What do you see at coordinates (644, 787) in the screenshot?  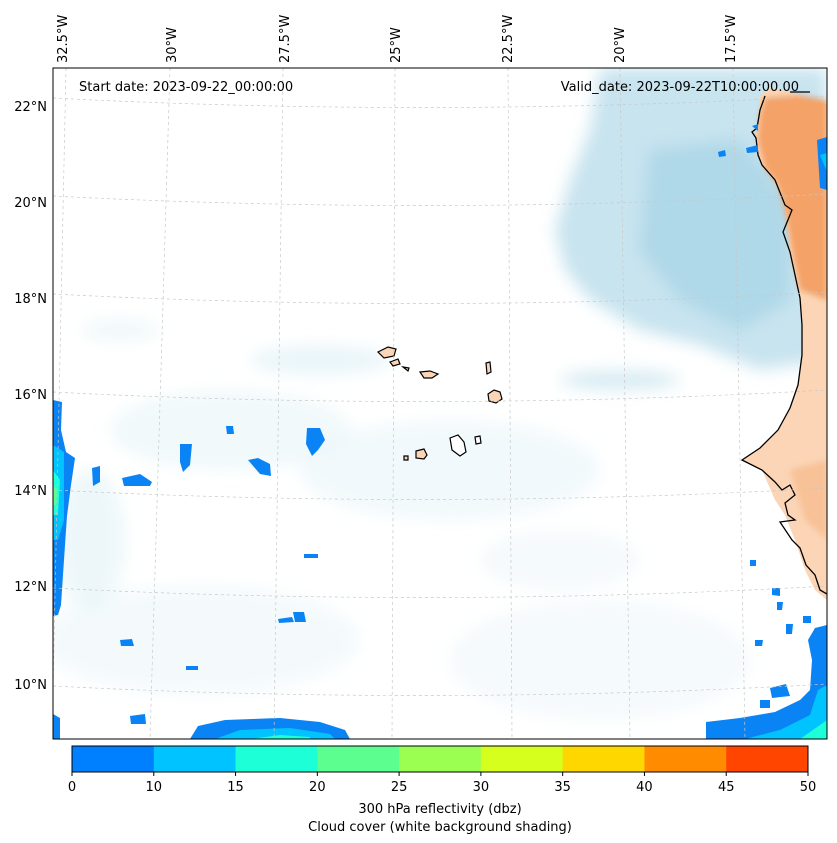 I see `colorbar-tick-label: 40` at bounding box center [644, 787].